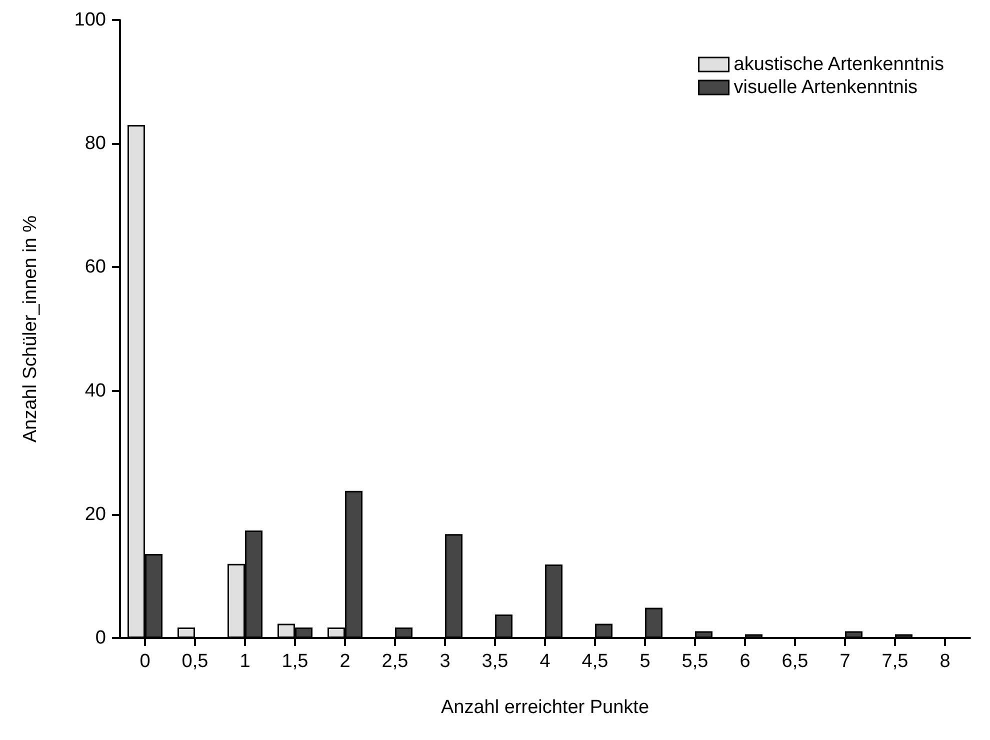 Image resolution: width=990 pixels, height=740 pixels. I want to click on x-tick-label: 6, so click(745, 661).